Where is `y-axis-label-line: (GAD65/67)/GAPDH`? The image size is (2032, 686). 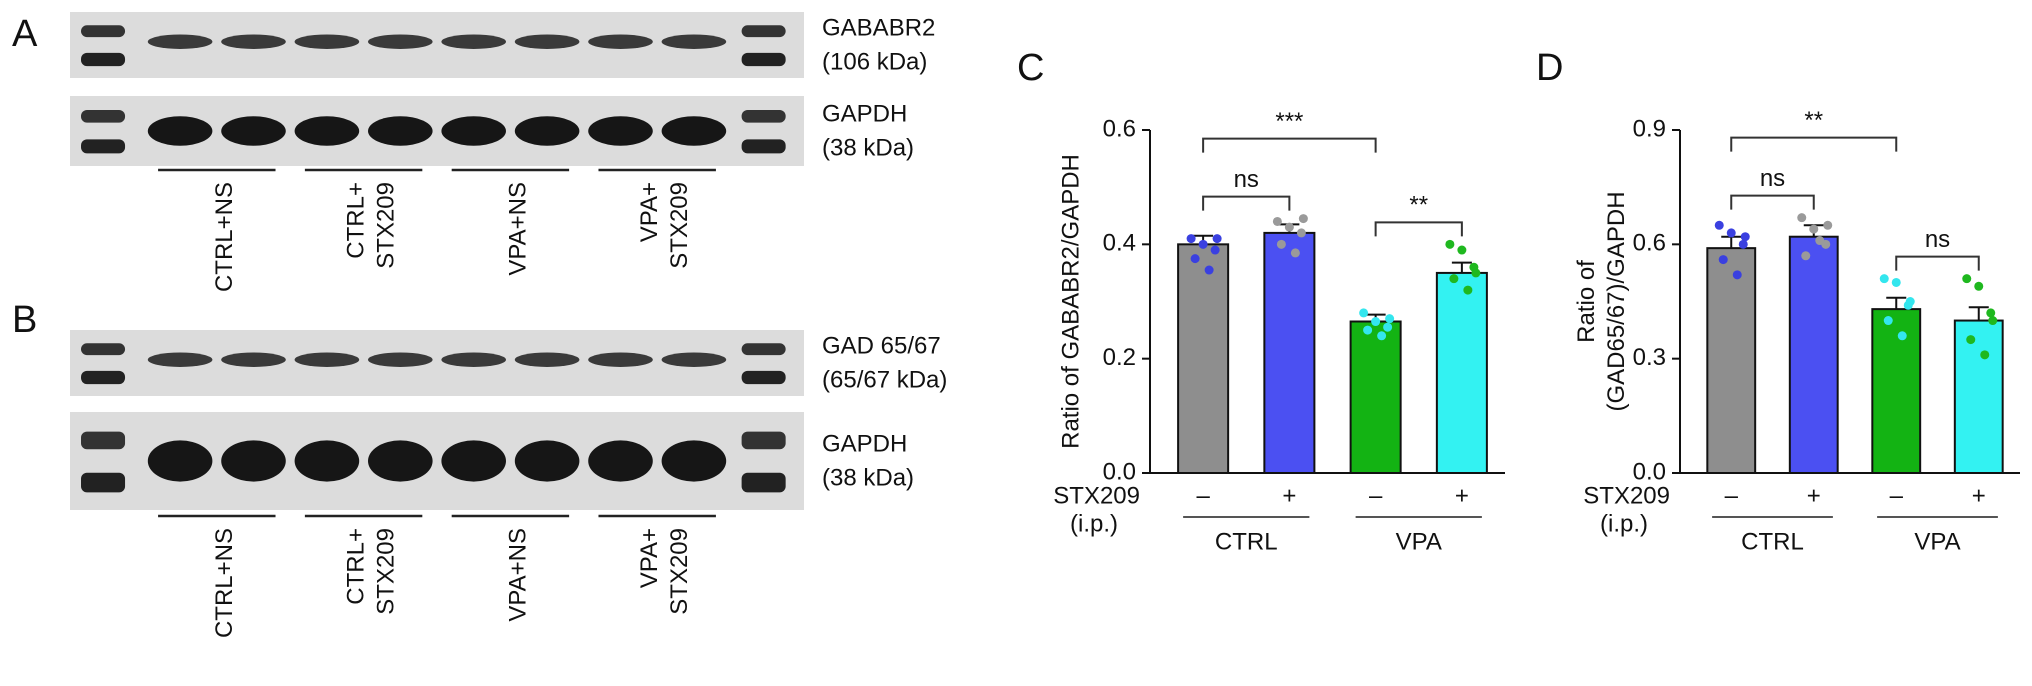
y-axis-label-line: (GAD65/67)/GAPDH is located at coordinates (1616, 301).